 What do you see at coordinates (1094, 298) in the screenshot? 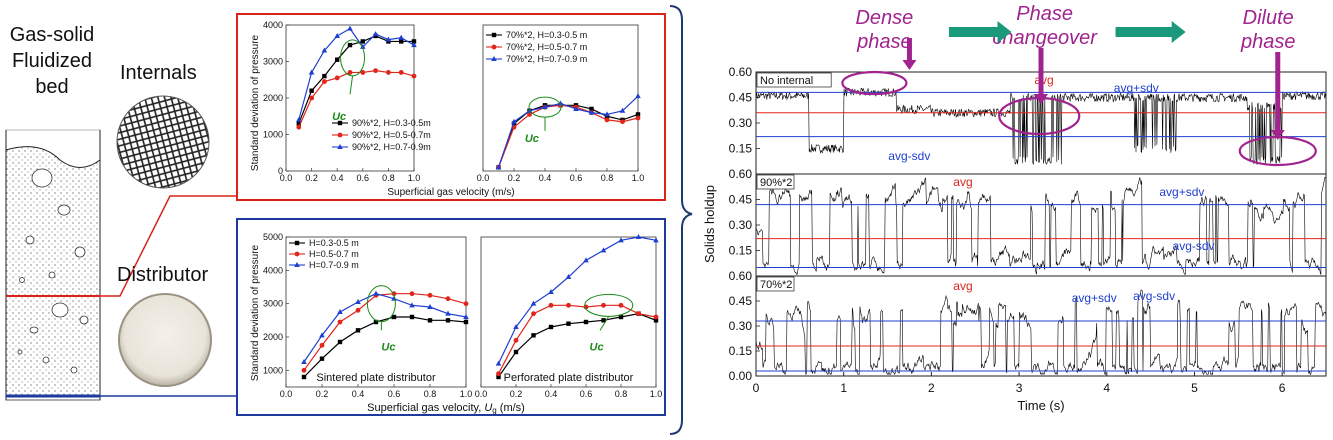
I see `avg-plus-label-3: avg+sdv` at bounding box center [1094, 298].